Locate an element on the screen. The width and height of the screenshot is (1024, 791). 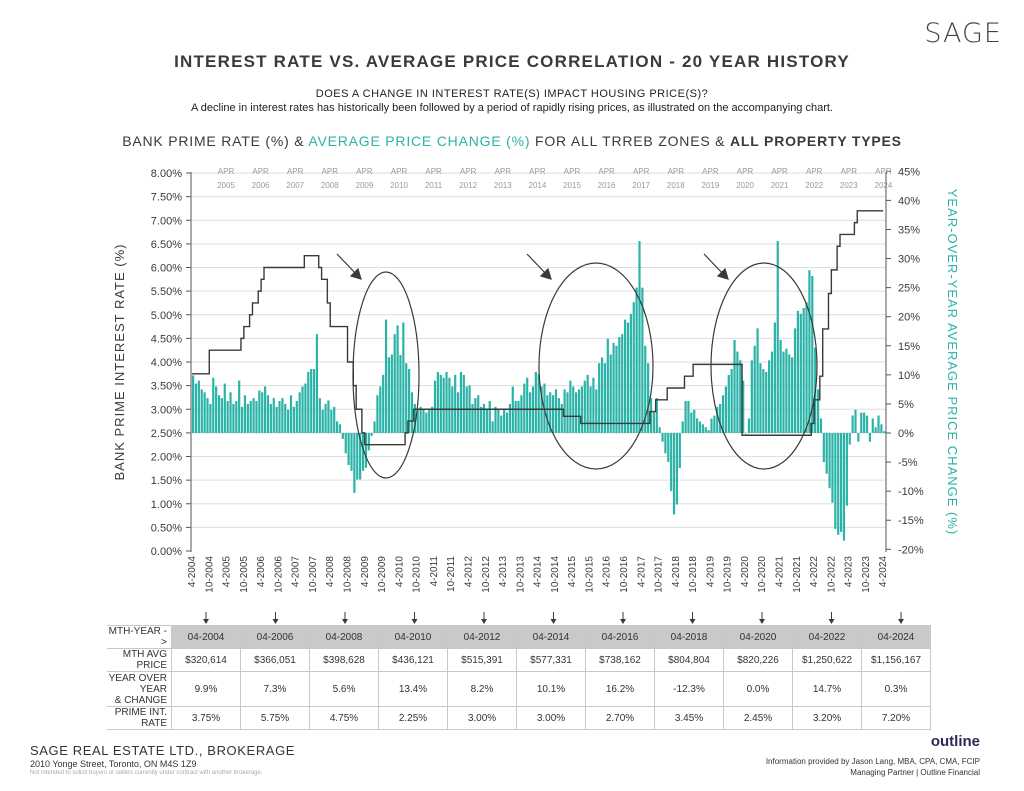
table-cell: $436,121 is located at coordinates (413, 660).